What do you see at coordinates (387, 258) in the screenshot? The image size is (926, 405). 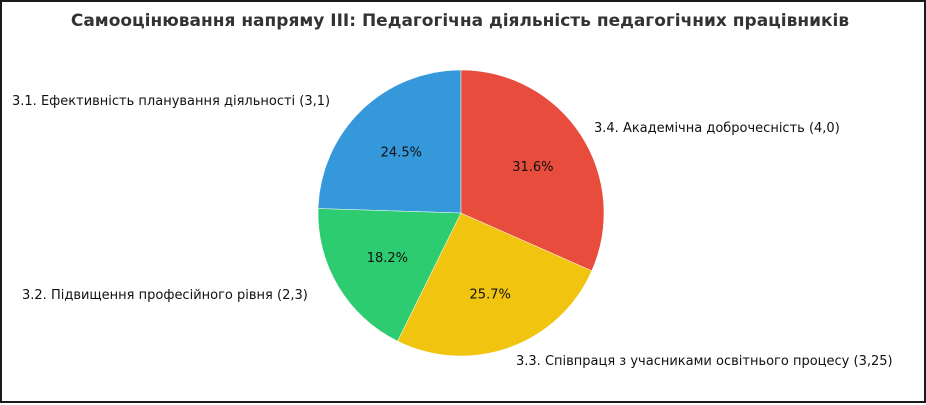 I see `pie-percent-label-2: 18.2%` at bounding box center [387, 258].